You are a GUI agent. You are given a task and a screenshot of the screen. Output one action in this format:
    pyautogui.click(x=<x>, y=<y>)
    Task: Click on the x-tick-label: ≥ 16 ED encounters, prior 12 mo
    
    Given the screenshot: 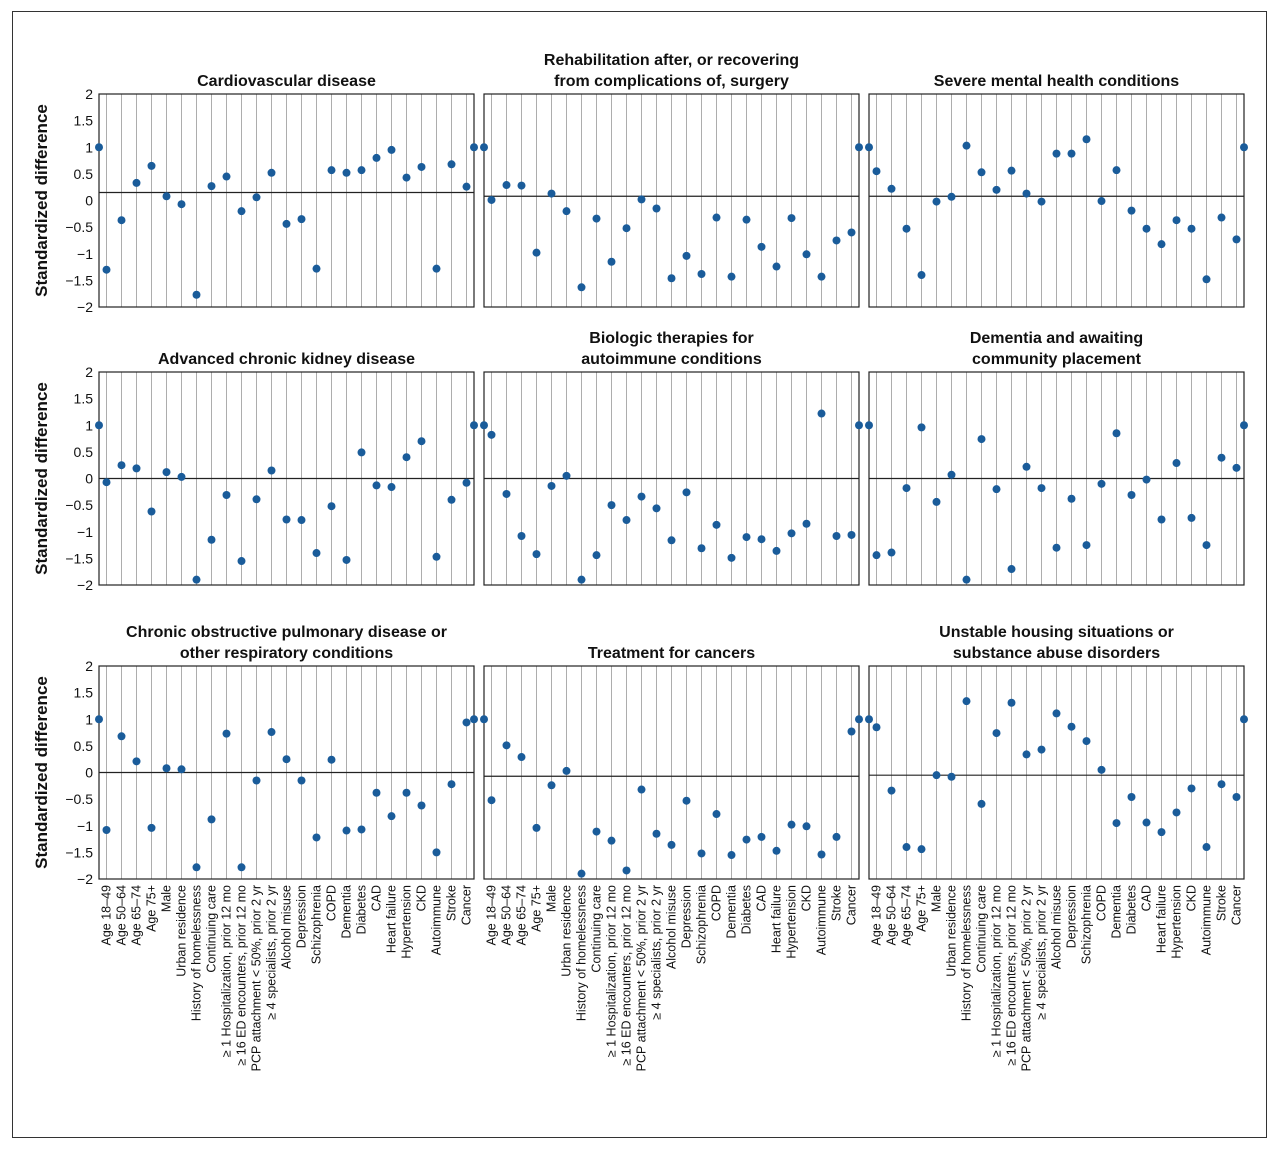 What is the action you would take?
    pyautogui.click(x=242, y=975)
    